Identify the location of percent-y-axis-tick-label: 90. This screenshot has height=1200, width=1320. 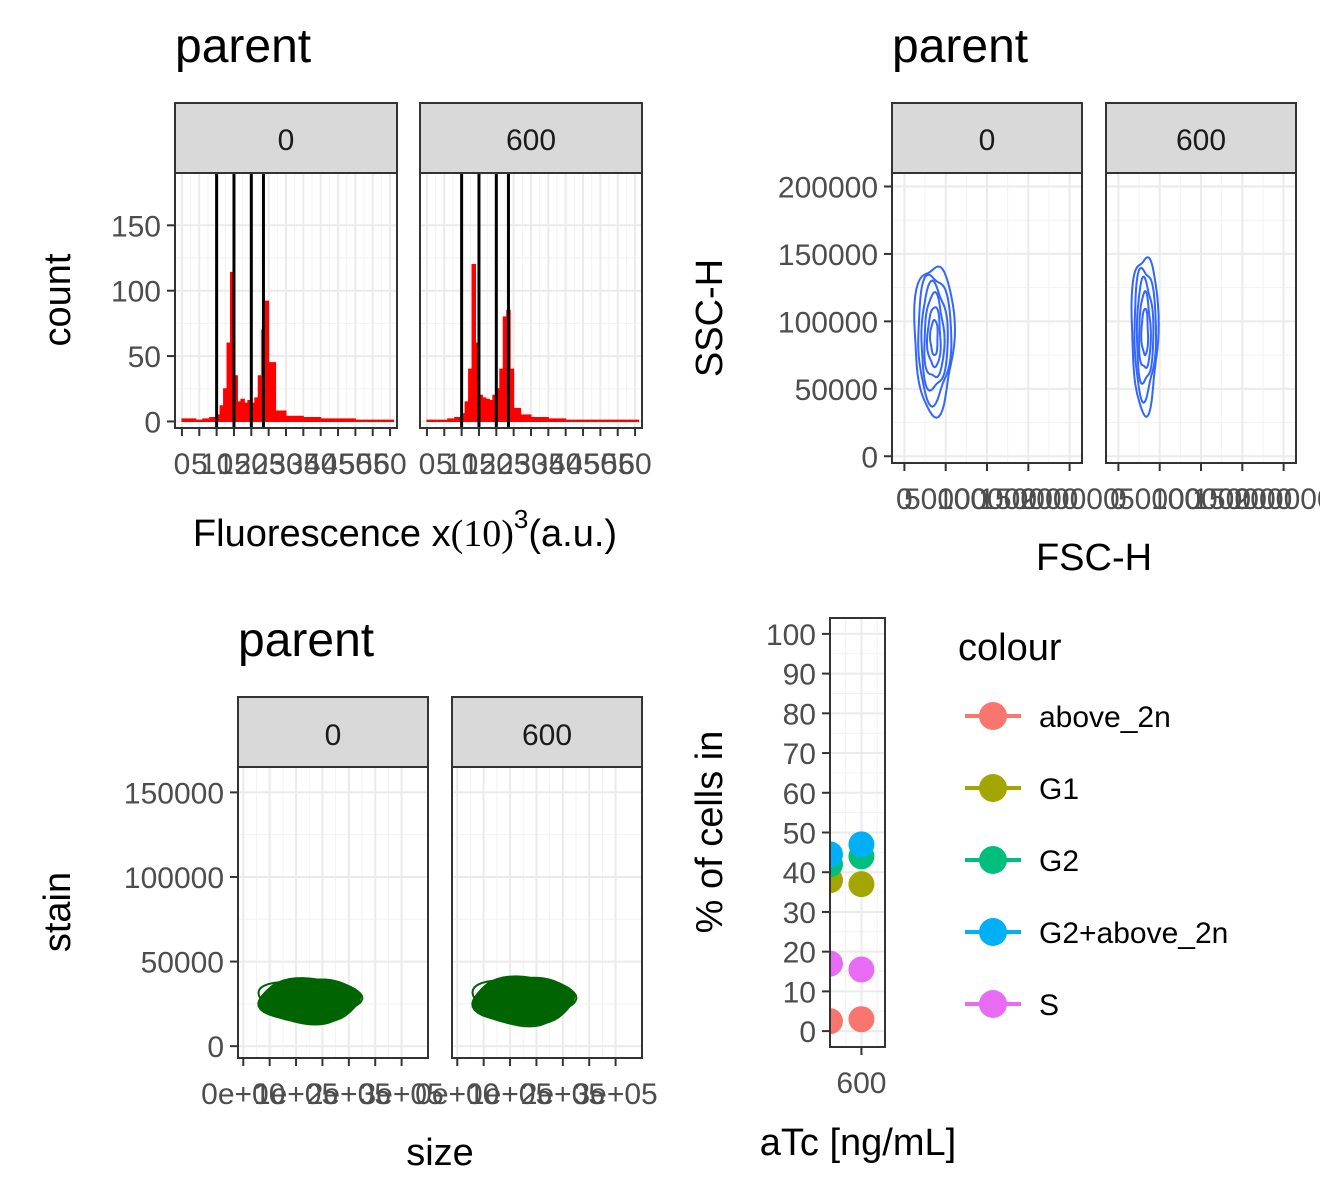
(799, 675).